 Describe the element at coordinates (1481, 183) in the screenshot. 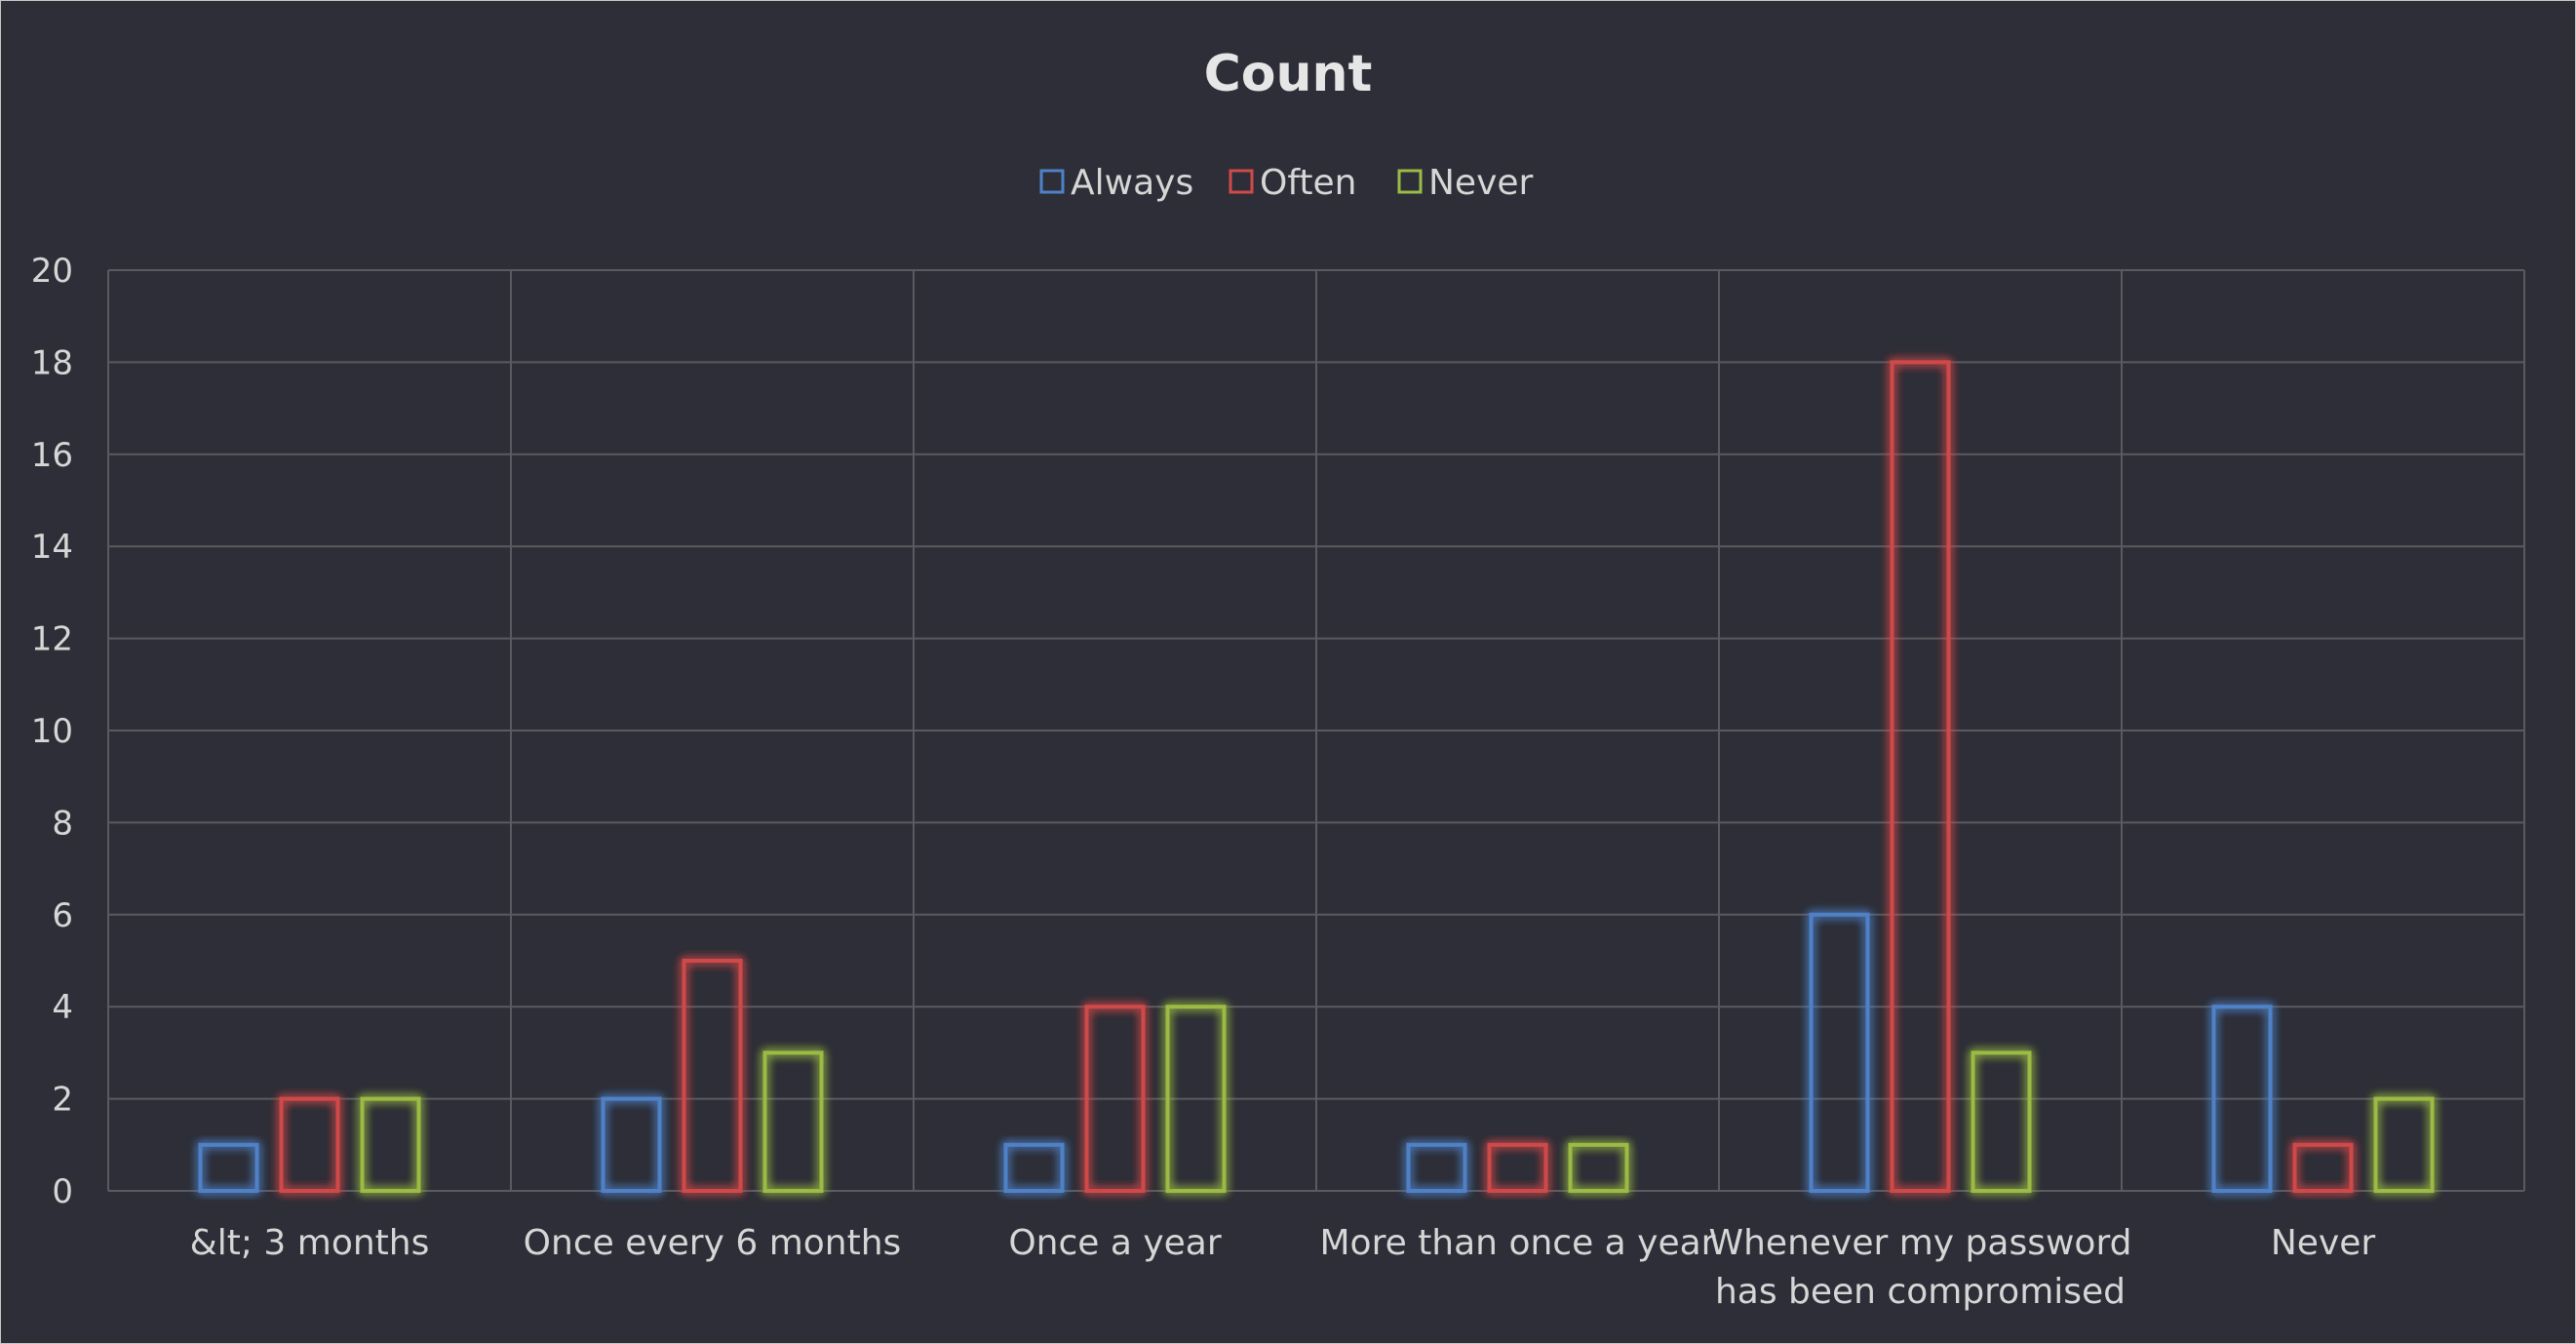

I see `legend-label: Never` at that location.